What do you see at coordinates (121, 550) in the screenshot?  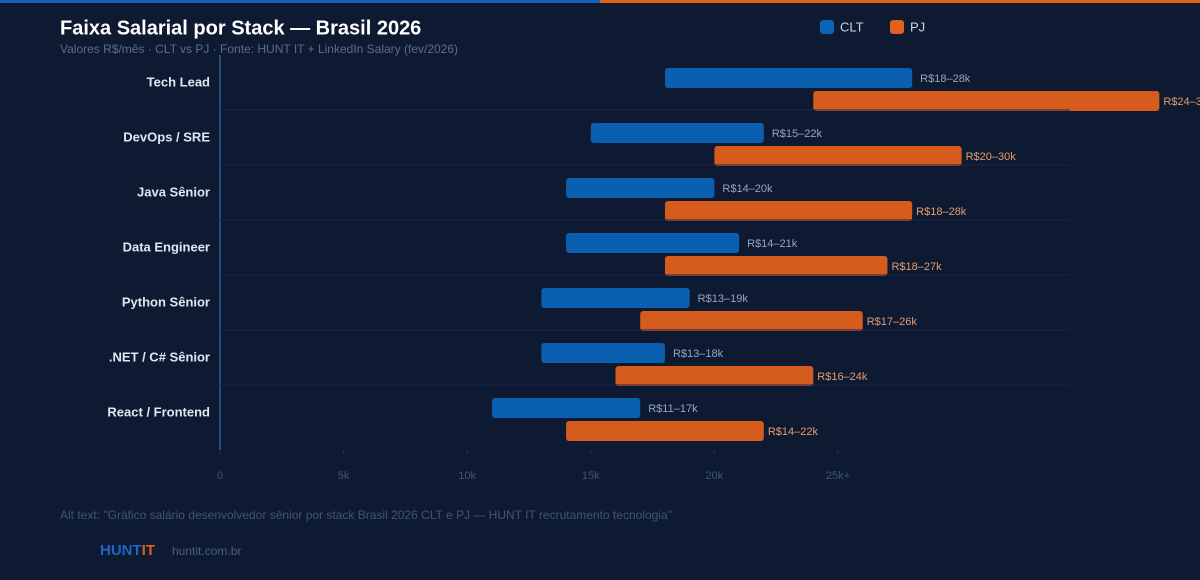 I see `brand-a: HUNT` at bounding box center [121, 550].